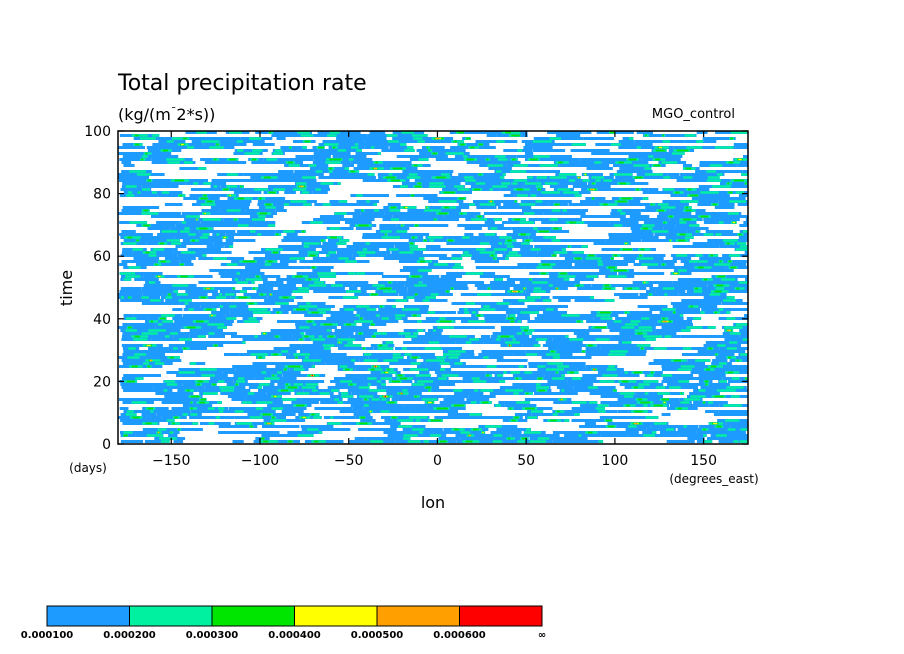  What do you see at coordinates (433, 502) in the screenshot?
I see `x-axis-label: lon` at bounding box center [433, 502].